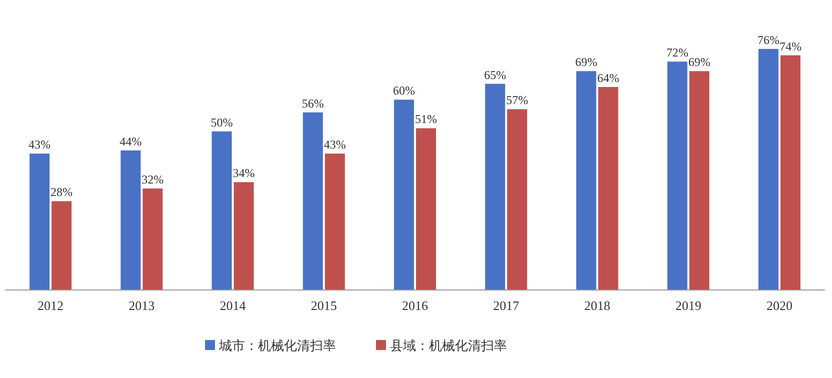 The image size is (832, 378). I want to click on x-tick-label: 2014, so click(233, 305).